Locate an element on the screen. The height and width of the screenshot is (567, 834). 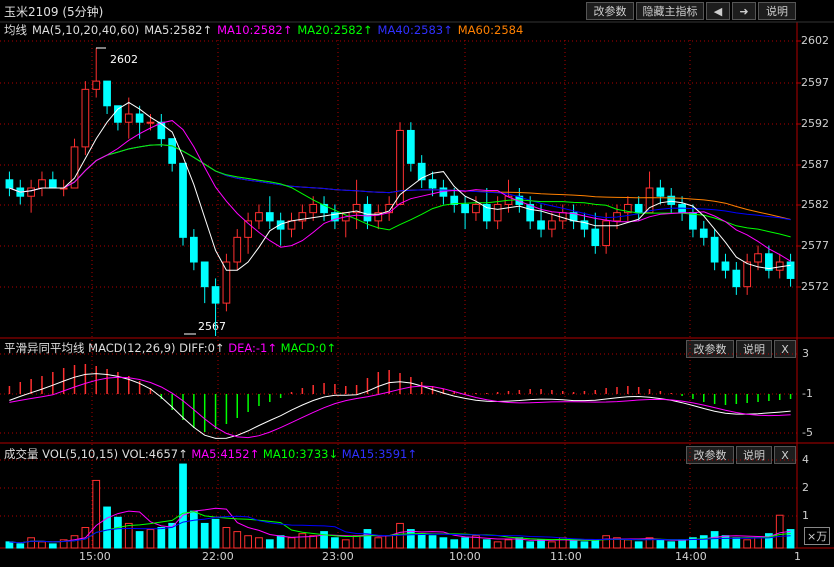
macd-dea: DEA:-1↑ is located at coordinates (252, 348).